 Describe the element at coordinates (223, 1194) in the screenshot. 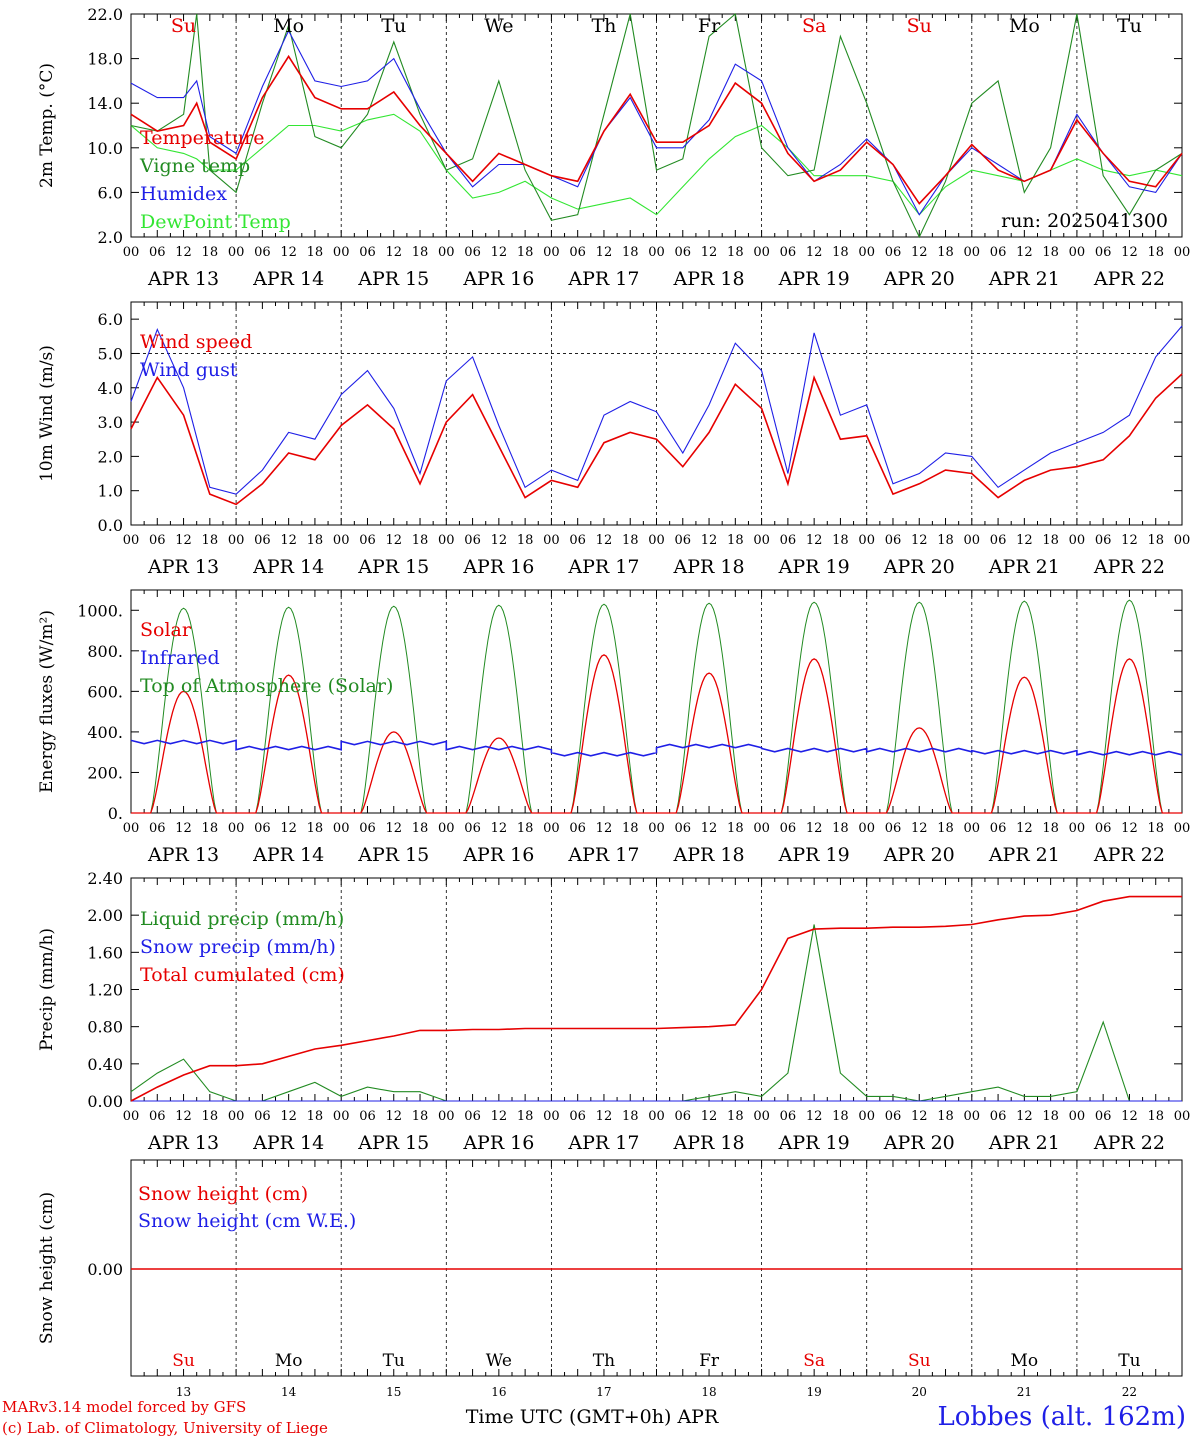

I see `legend-entry-4-0: Snow height (cm)` at that location.